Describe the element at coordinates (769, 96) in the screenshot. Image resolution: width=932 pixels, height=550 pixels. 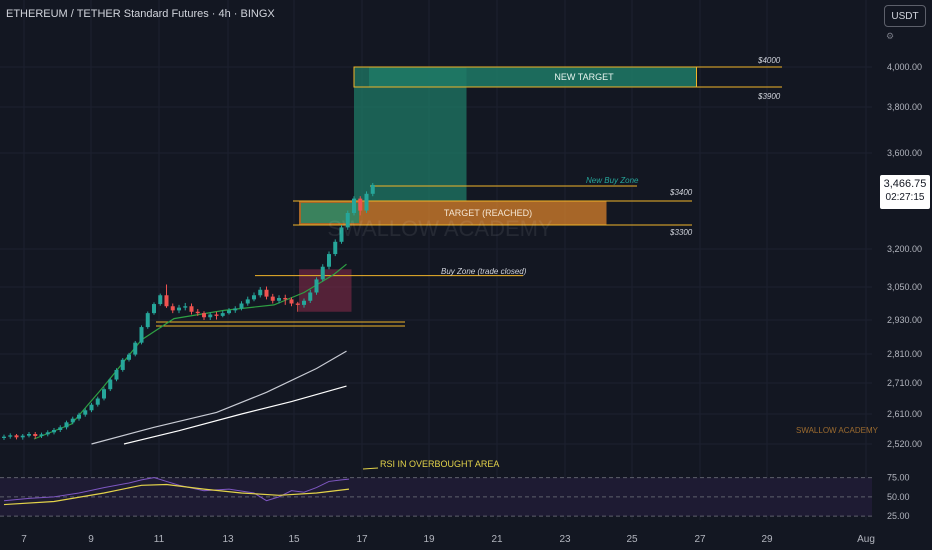
I see `level-3900-label: $3900` at that location.